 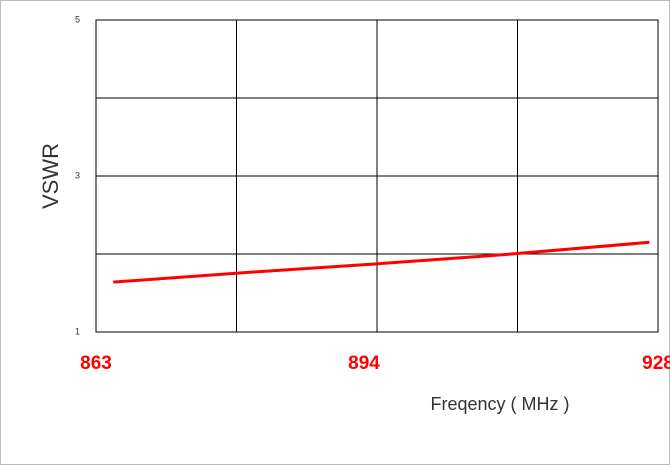 What do you see at coordinates (364, 363) in the screenshot?
I see `x-tick-label: 894` at bounding box center [364, 363].